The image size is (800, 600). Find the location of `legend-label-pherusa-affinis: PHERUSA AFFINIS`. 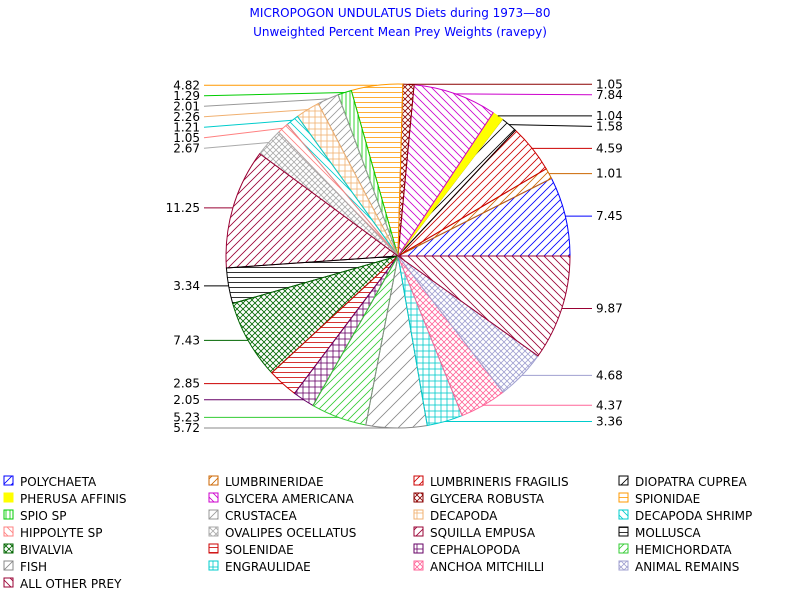

legend-label-pherusa-affinis: PHERUSA AFFINIS is located at coordinates (73, 499).